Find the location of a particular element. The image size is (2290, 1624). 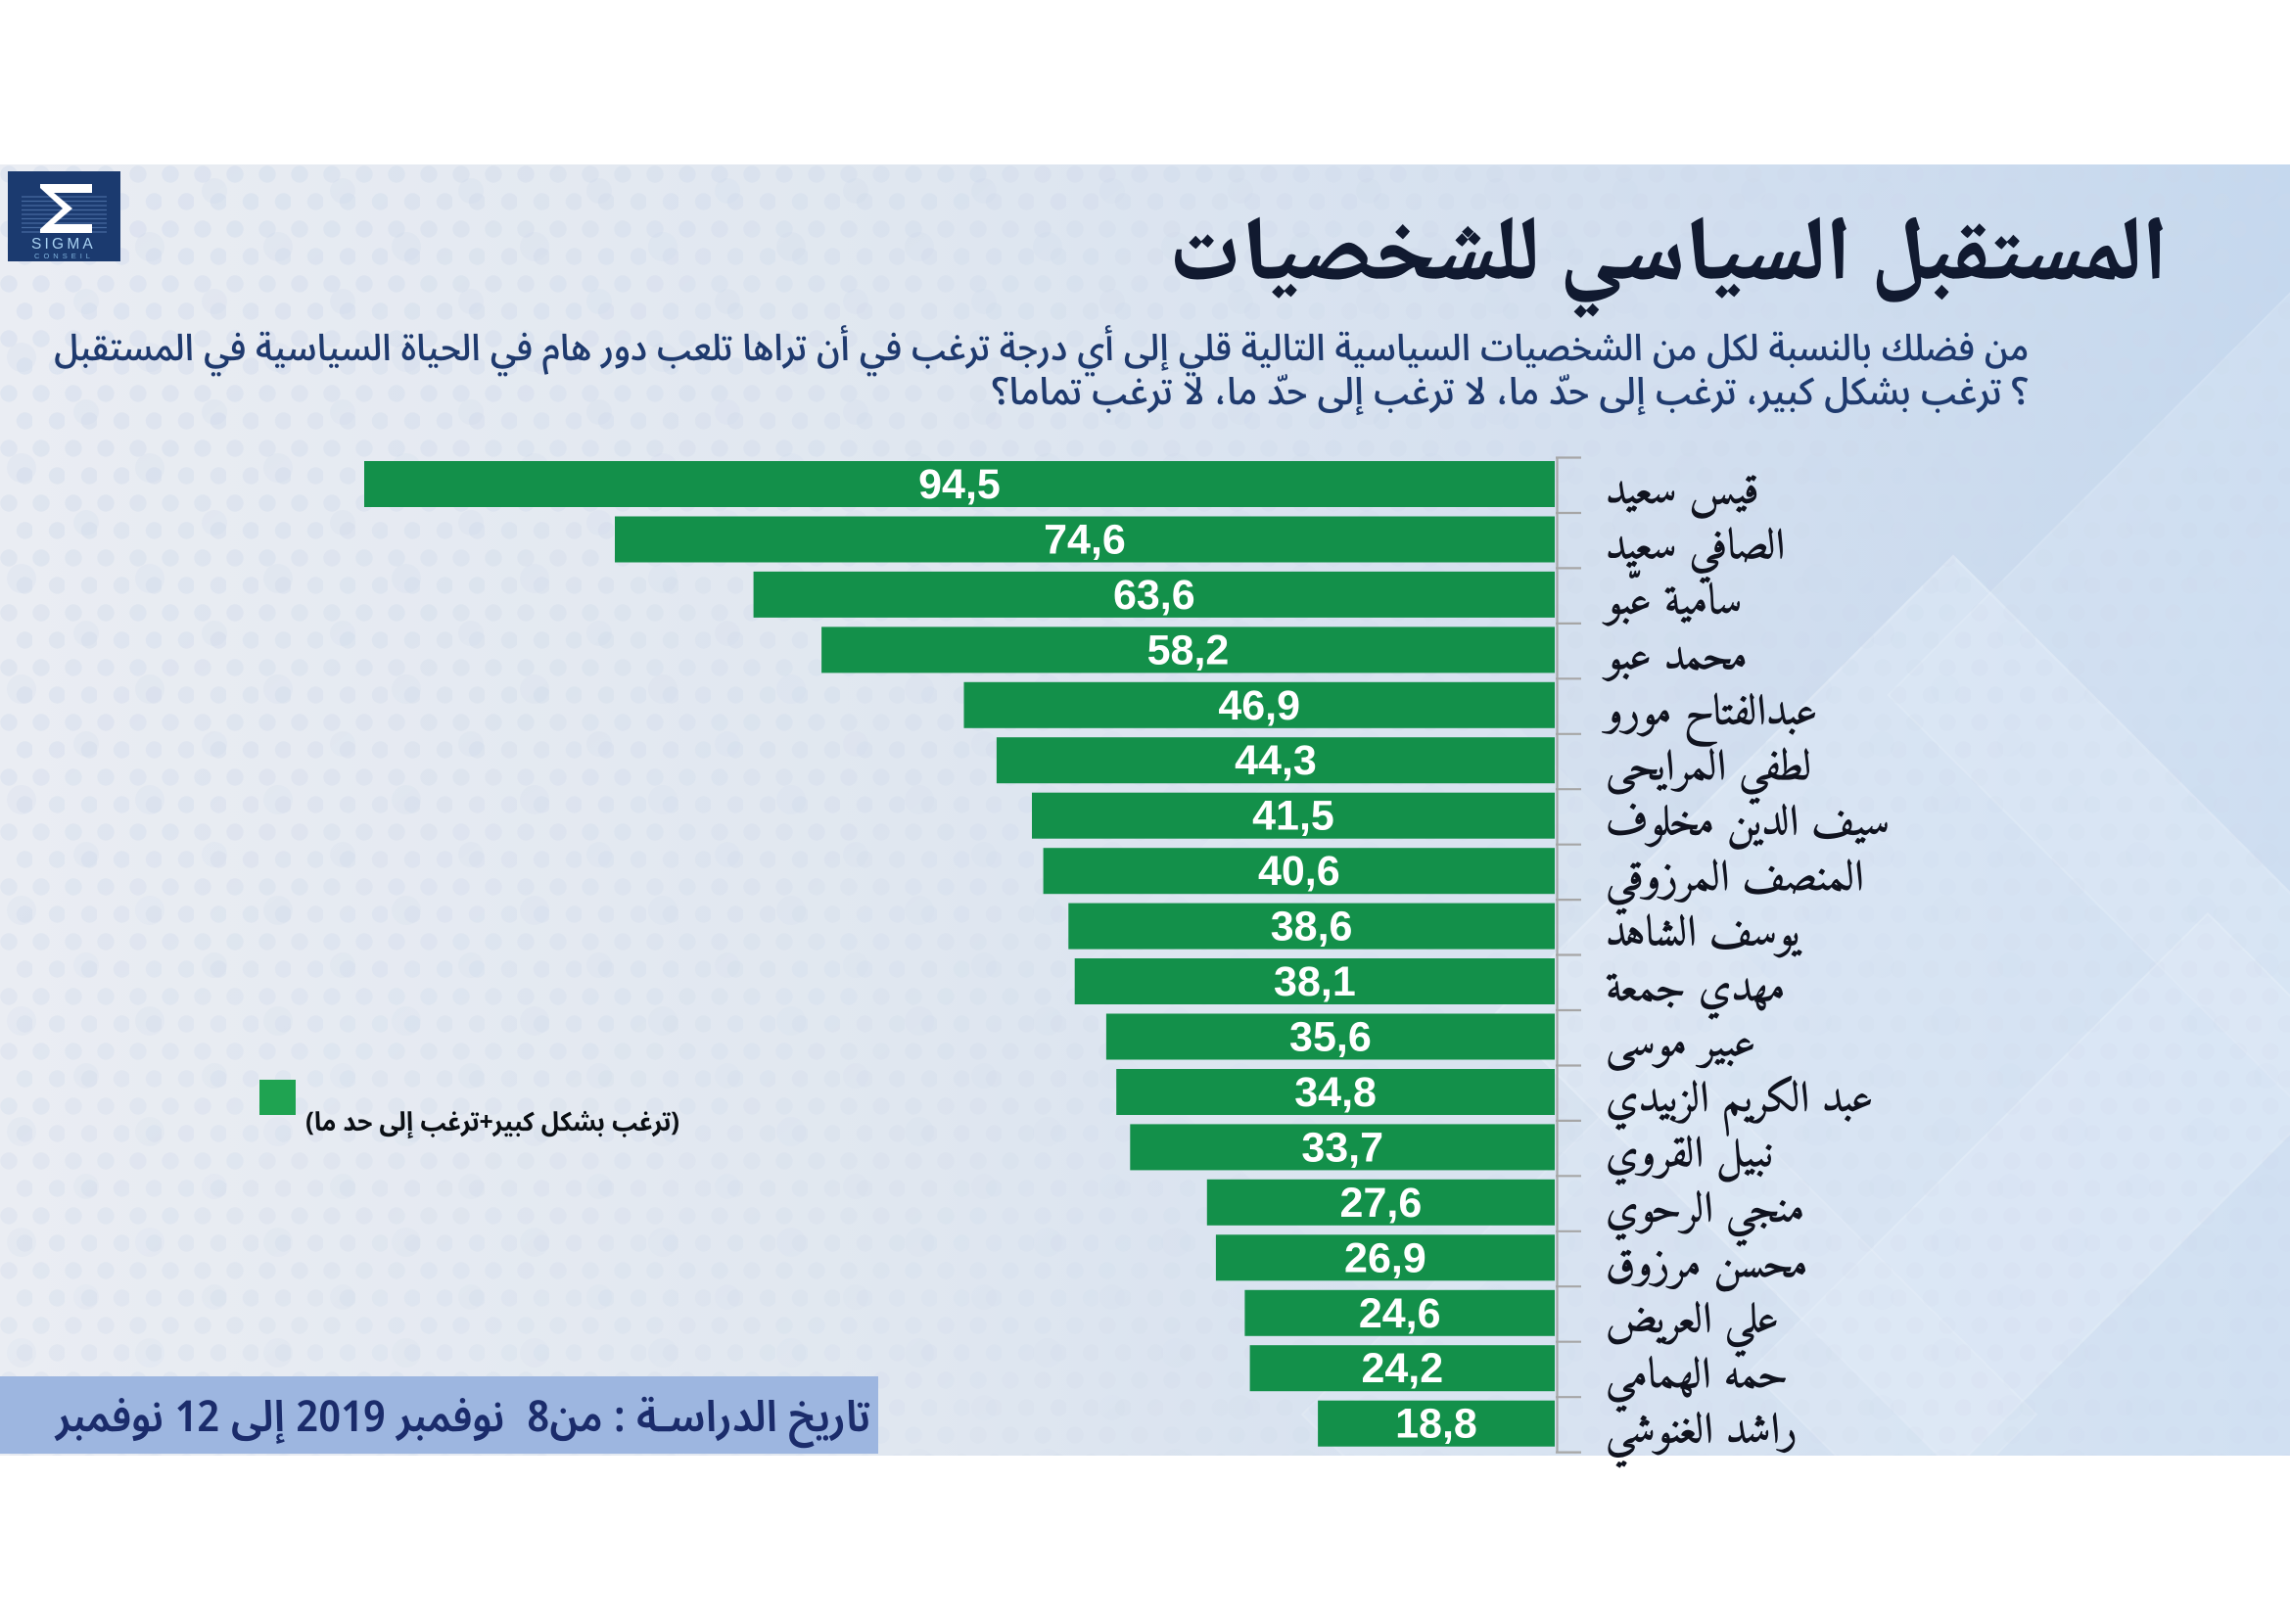

svg-text: 26,9 is located at coordinates (1385, 1258).